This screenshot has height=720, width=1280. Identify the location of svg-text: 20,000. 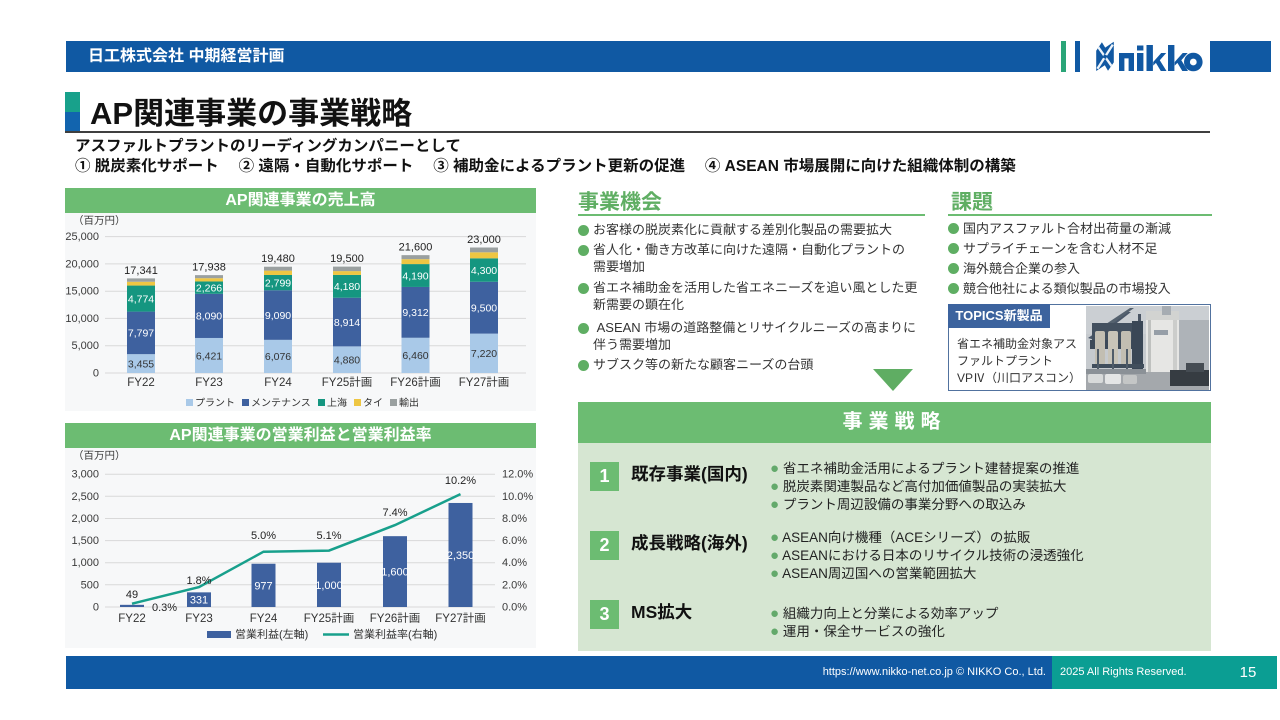
(82, 264).